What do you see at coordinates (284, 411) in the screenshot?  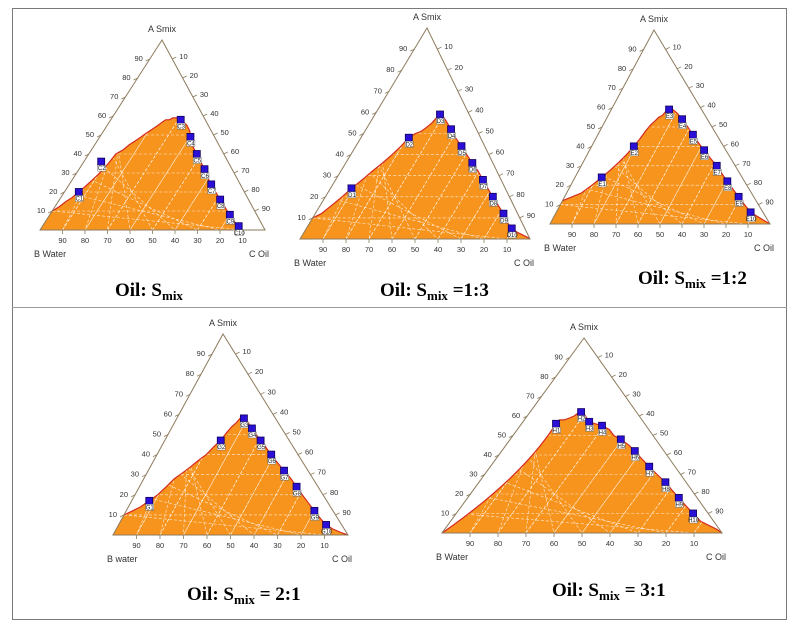 I see `right-tick-label: 40` at bounding box center [284, 411].